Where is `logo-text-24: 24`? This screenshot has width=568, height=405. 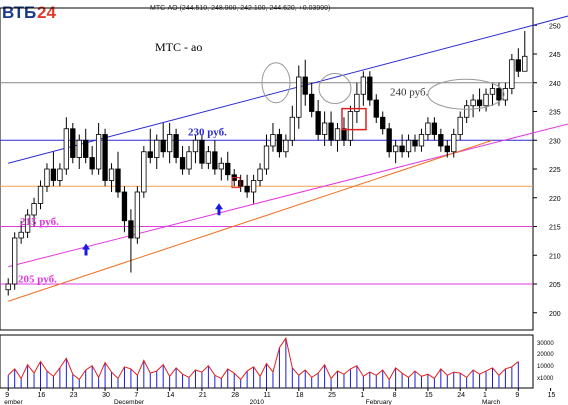 logo-text-24: 24 is located at coordinates (46, 12).